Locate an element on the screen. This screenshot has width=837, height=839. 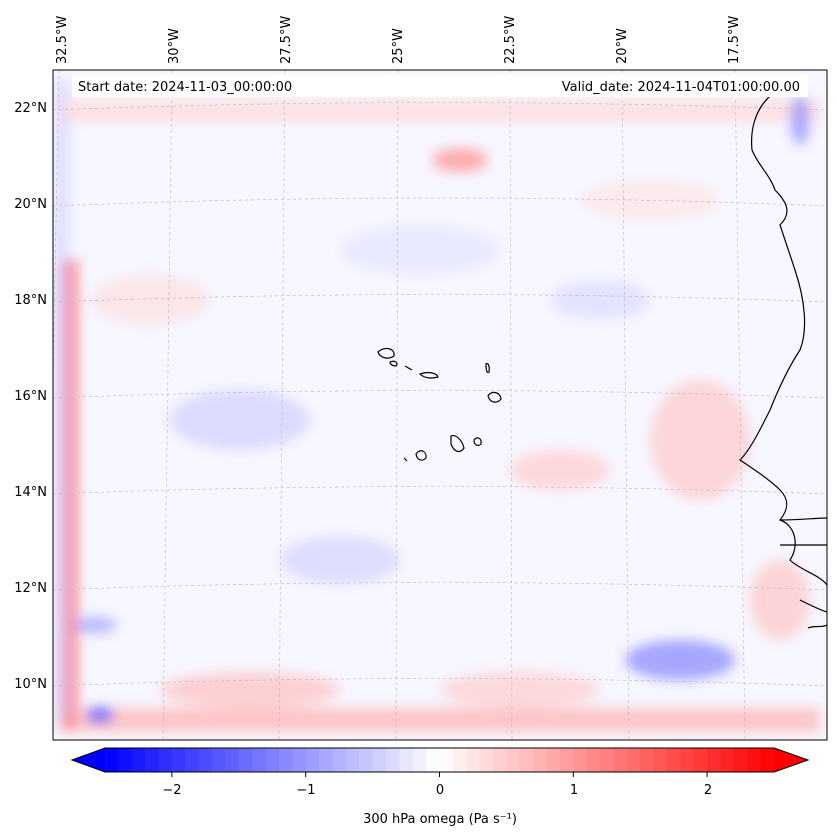
colorbar-extend-low is located at coordinates (88, 760).